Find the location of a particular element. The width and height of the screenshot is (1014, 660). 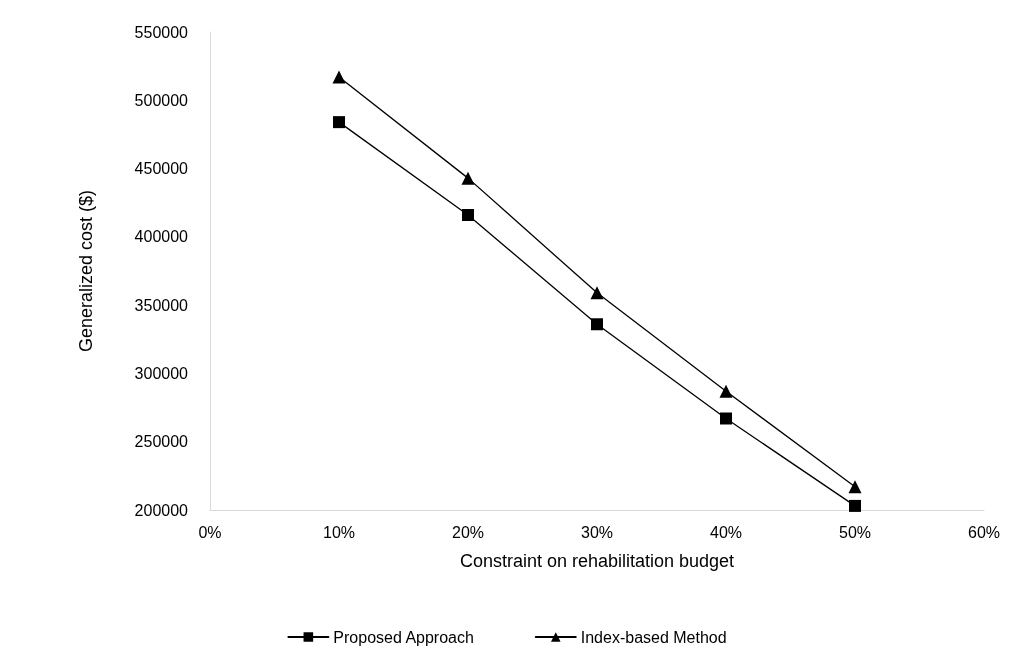

legend-label: Index-based Method is located at coordinates (653, 637).